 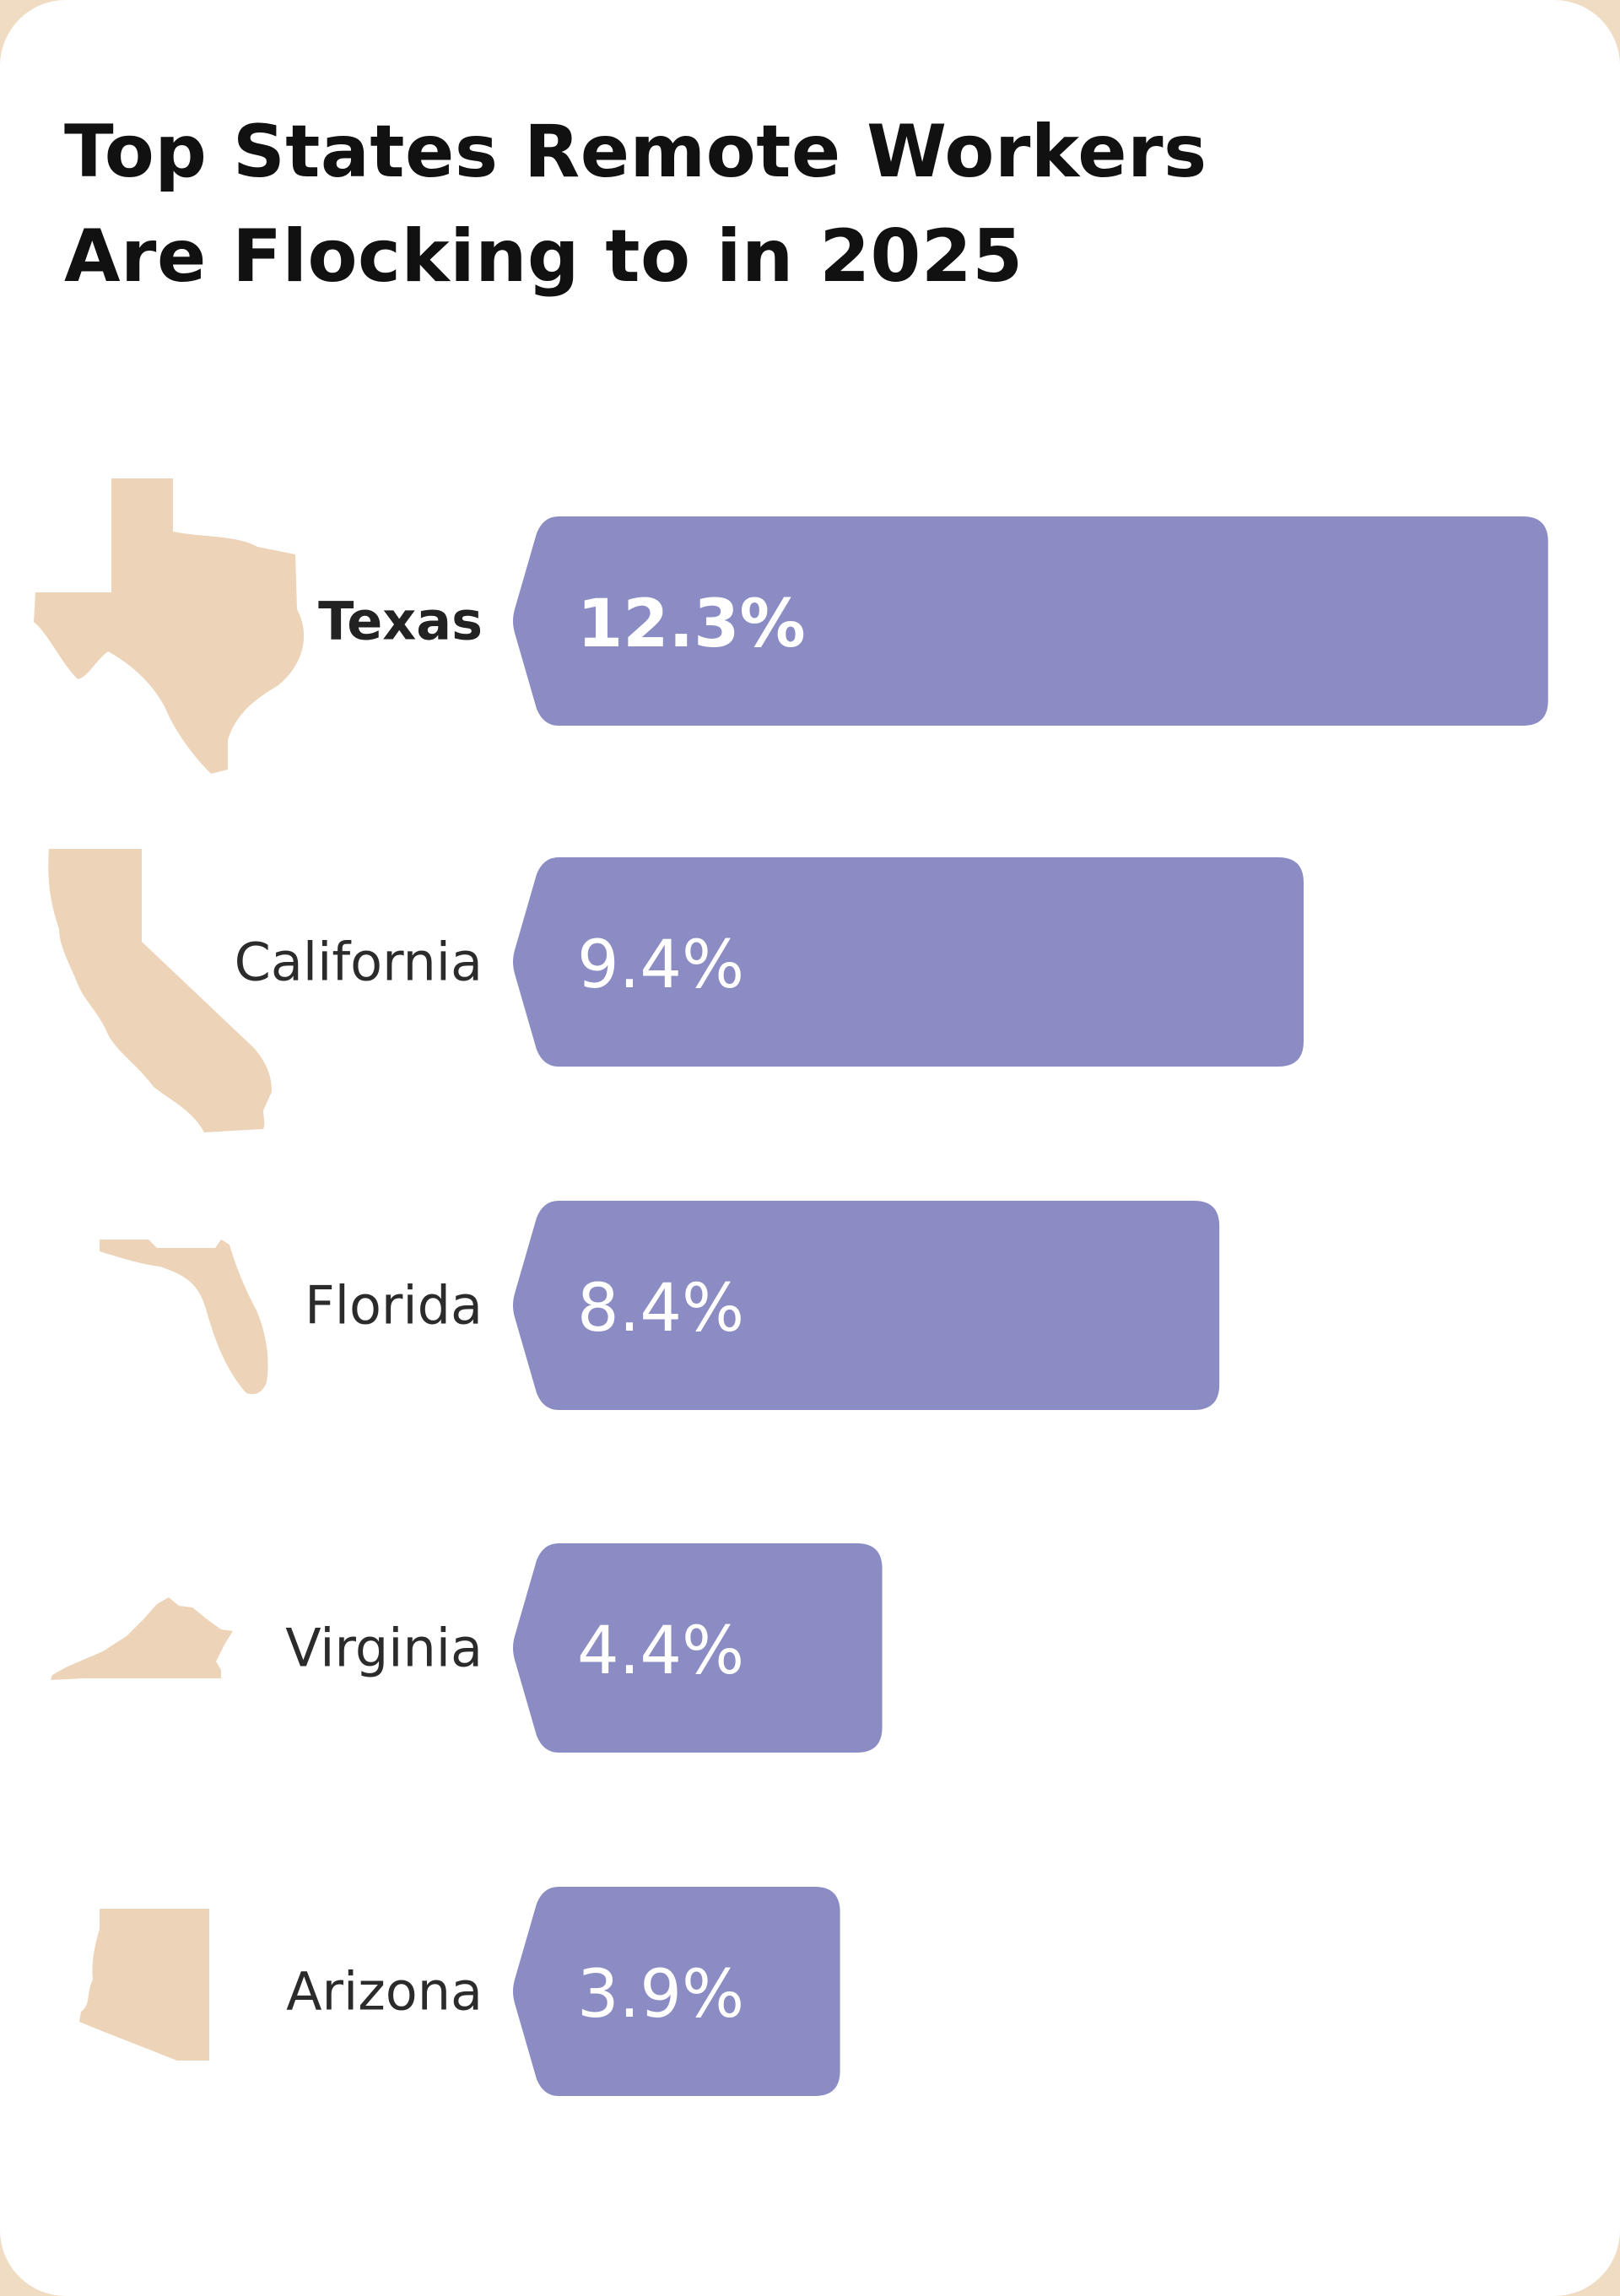 What do you see at coordinates (866, 1305) in the screenshot?
I see `bar-florida` at bounding box center [866, 1305].